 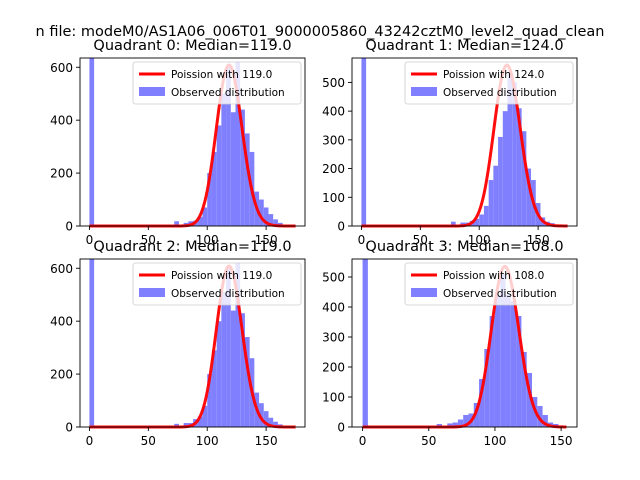 What do you see at coordinates (464, 46) in the screenshot?
I see `subplot-title: Quadrant 1: Median=124.0` at bounding box center [464, 46].